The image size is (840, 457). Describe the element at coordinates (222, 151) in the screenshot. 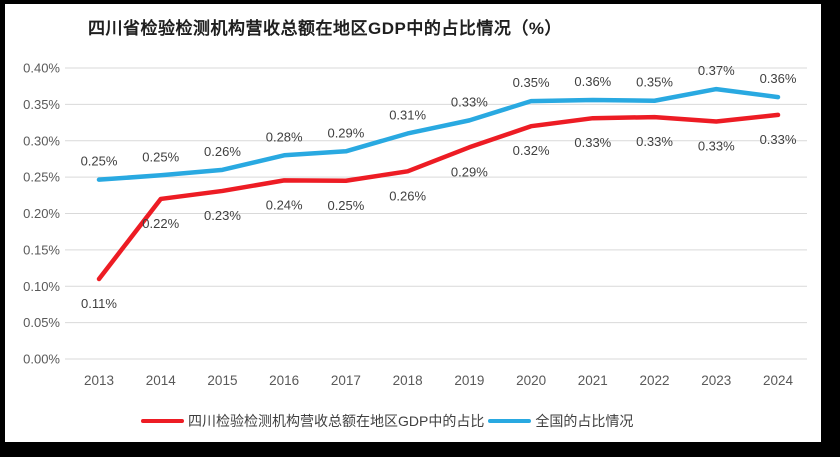

I see `data-label-series-1: 0.26%` at that location.